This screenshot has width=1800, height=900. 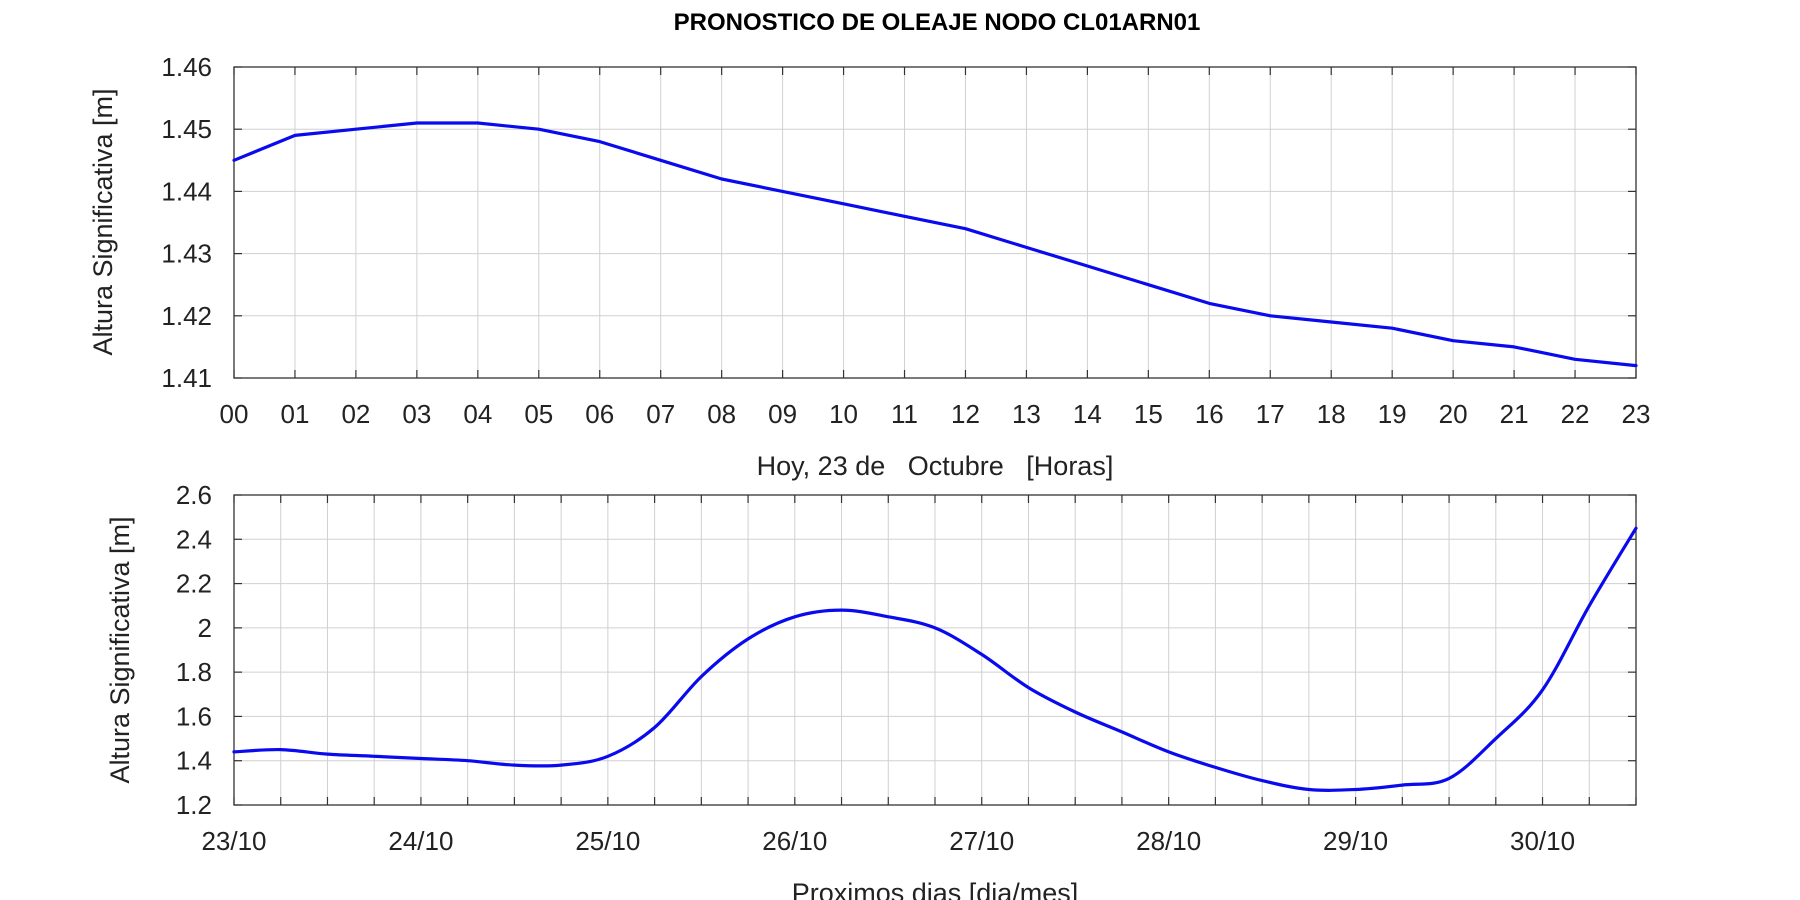 I want to click on hourly-x-tick-label: 03, so click(x=416, y=414).